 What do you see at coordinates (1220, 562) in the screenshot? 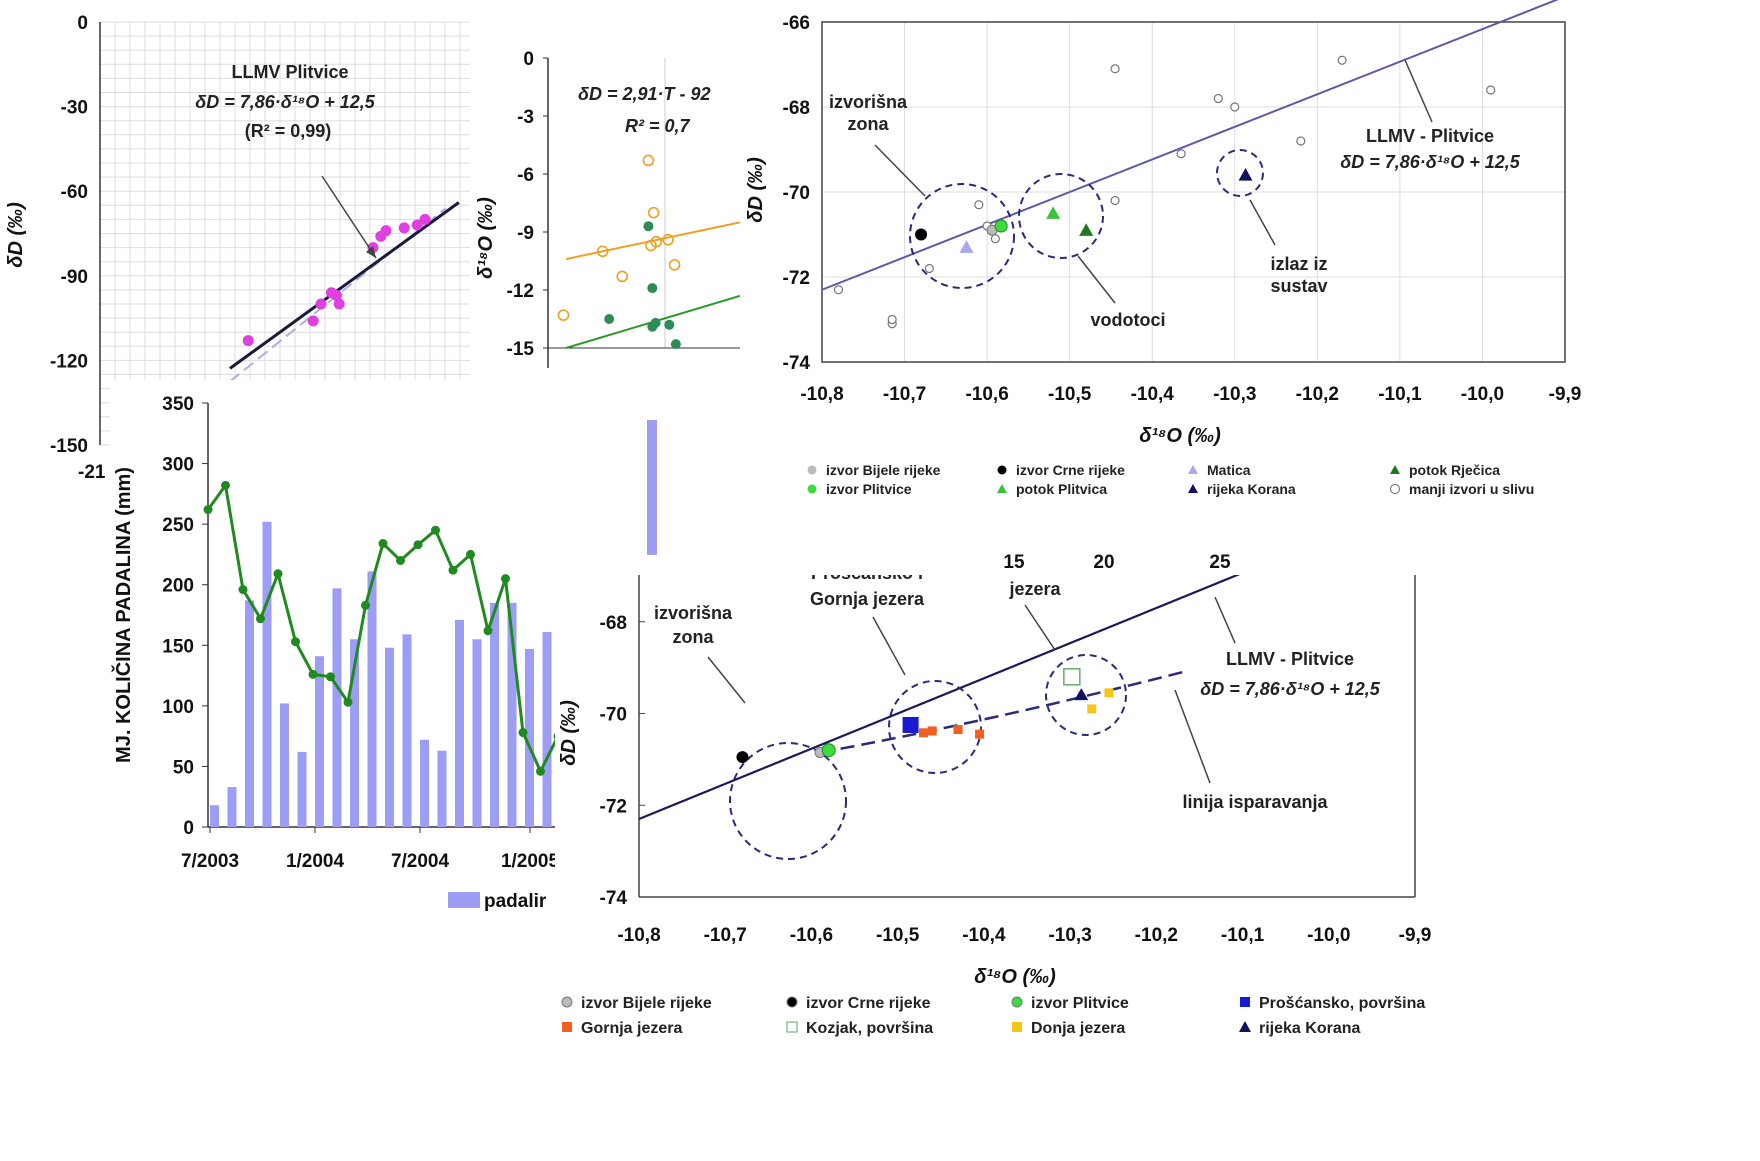
I see `x-tick-label: 25` at bounding box center [1220, 562].